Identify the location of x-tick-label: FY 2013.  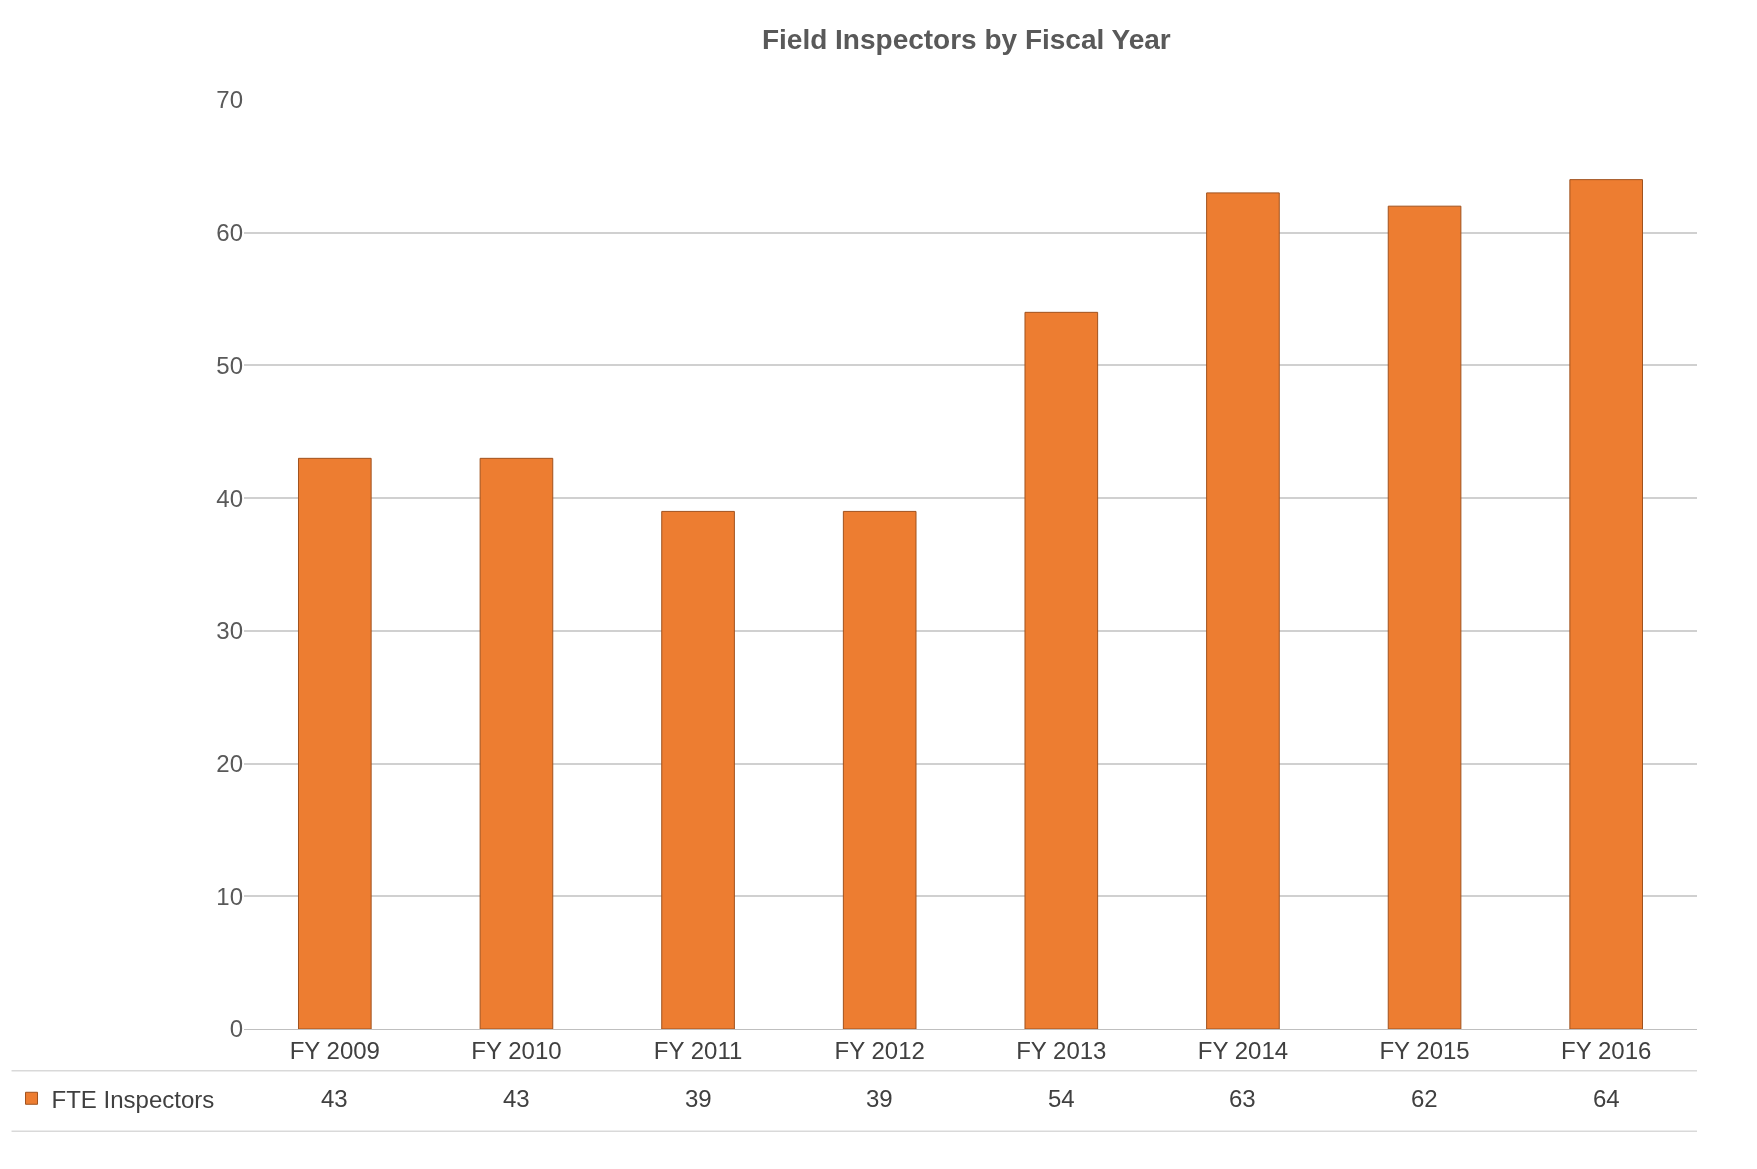
(1061, 1050).